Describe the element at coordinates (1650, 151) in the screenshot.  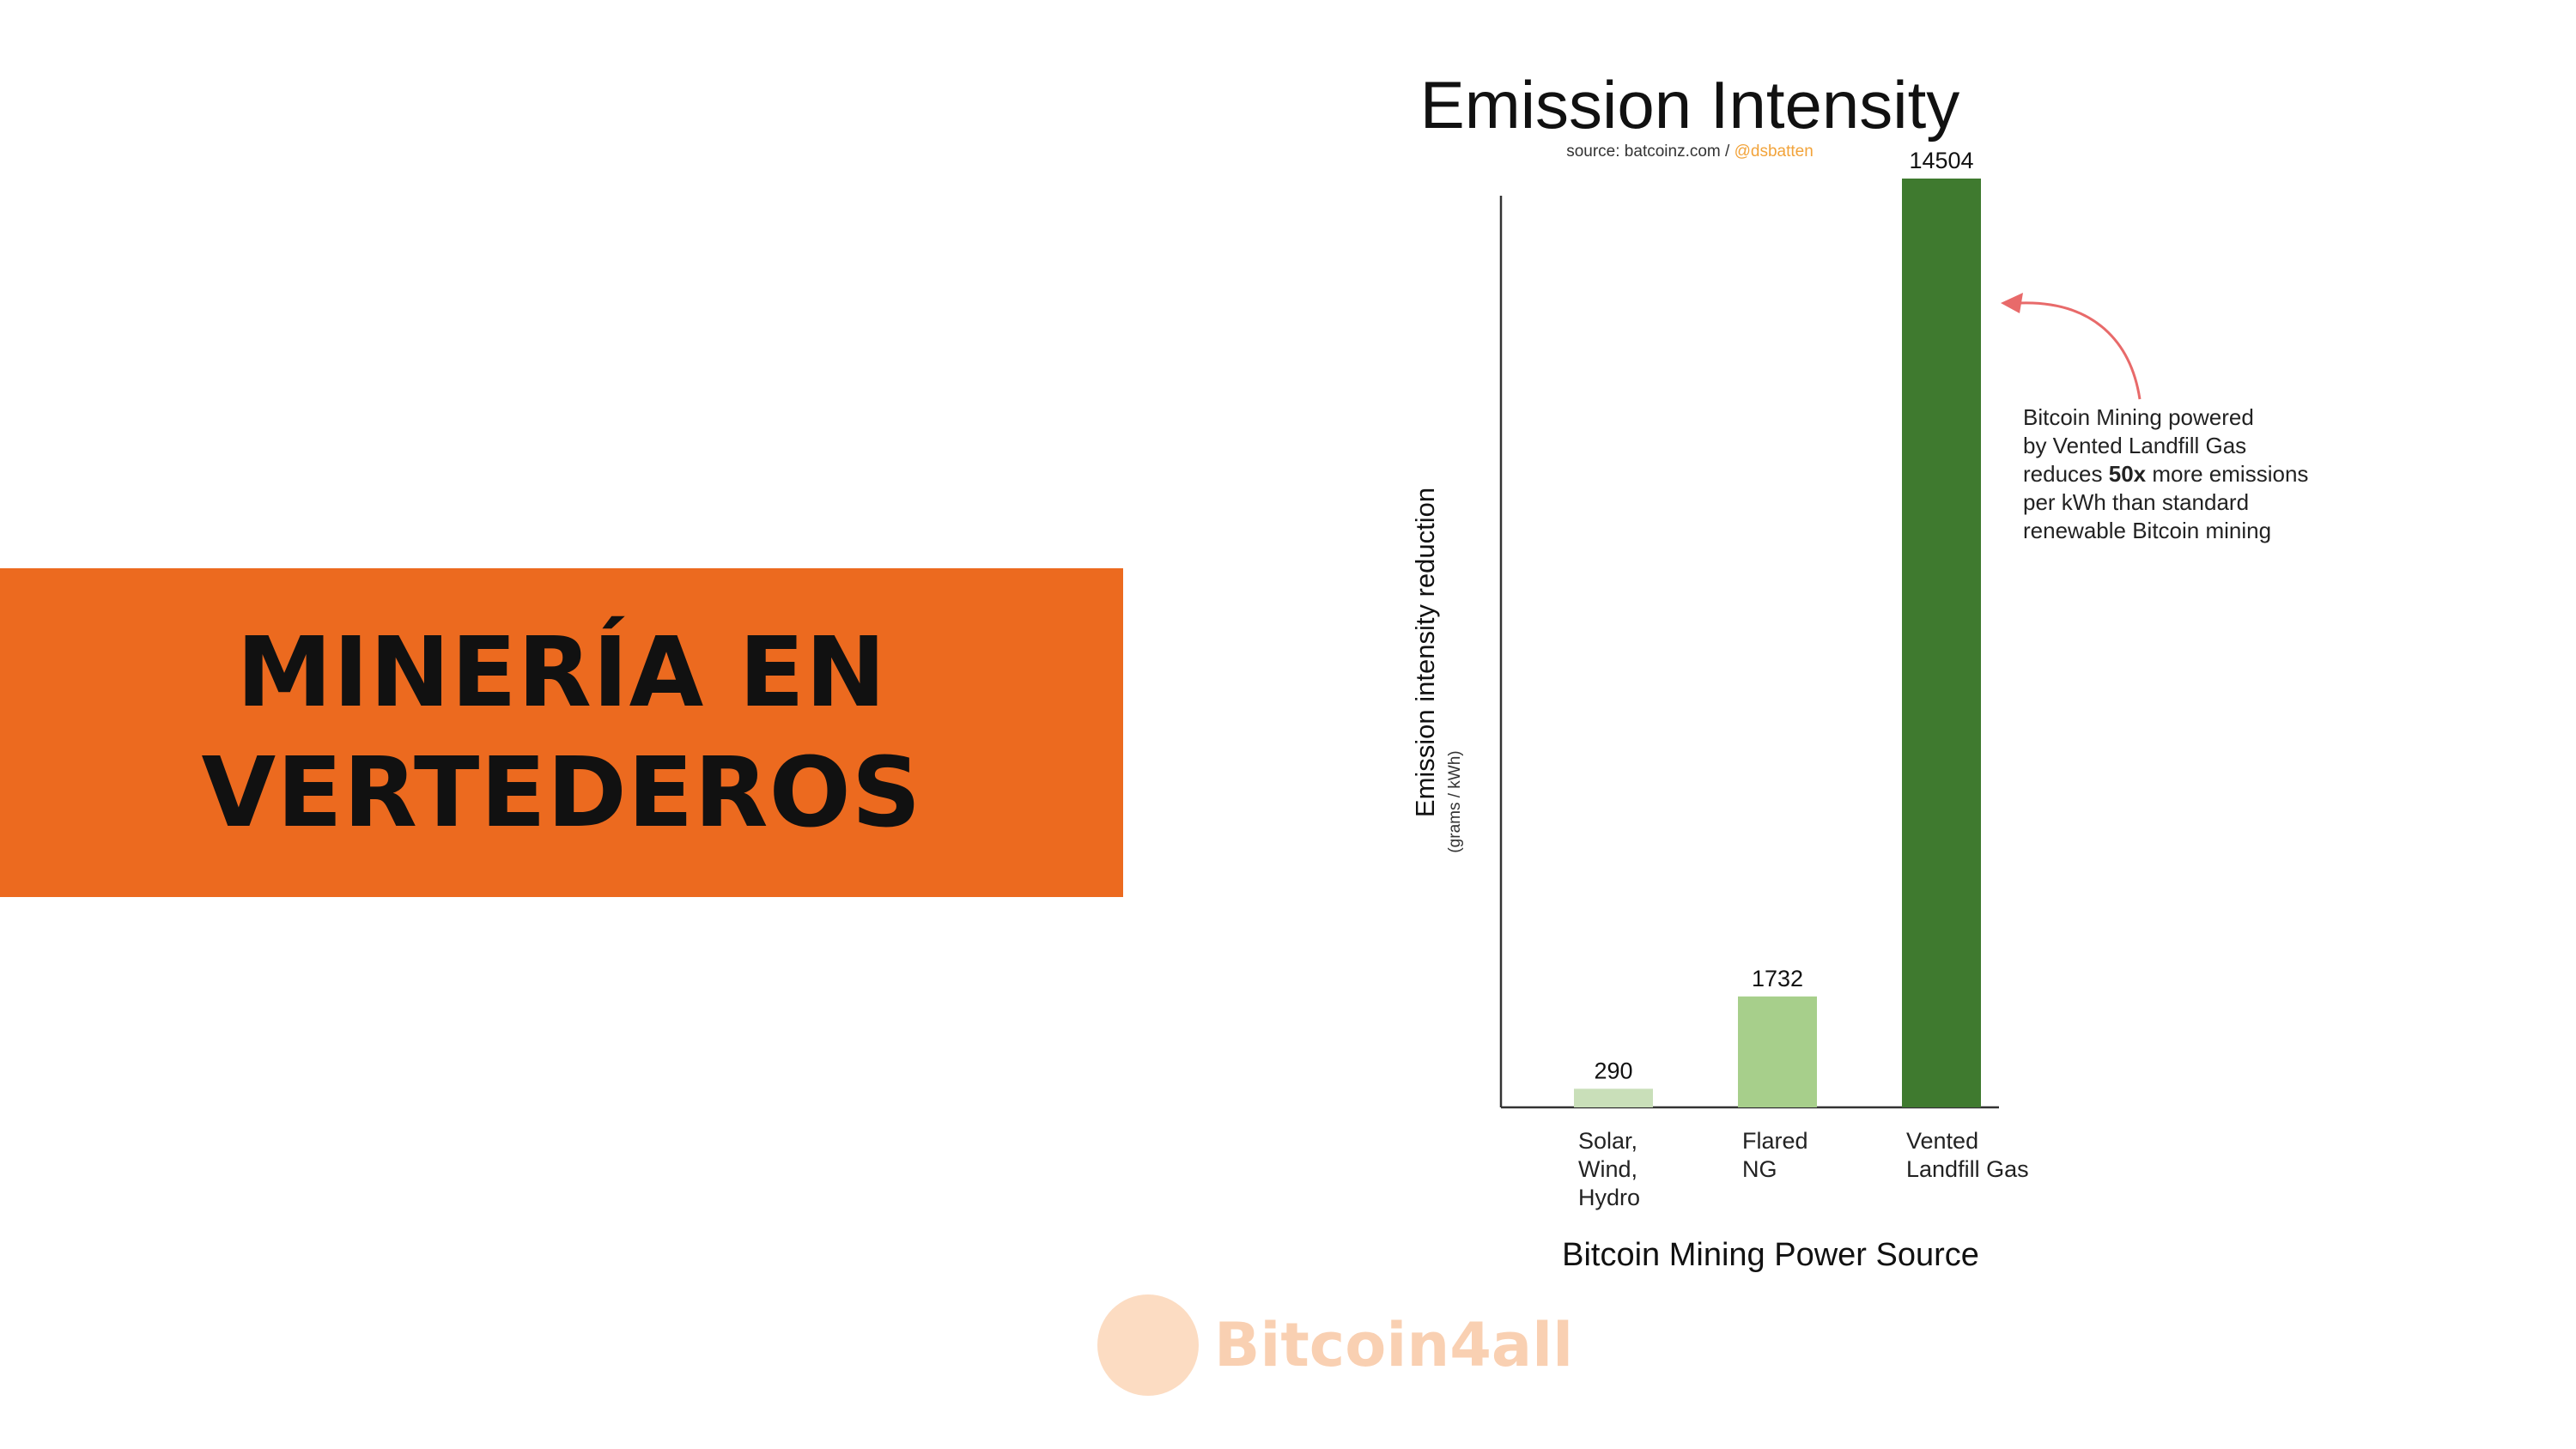
I see `chart-source-prefix: source: batcoinz.com /` at that location.